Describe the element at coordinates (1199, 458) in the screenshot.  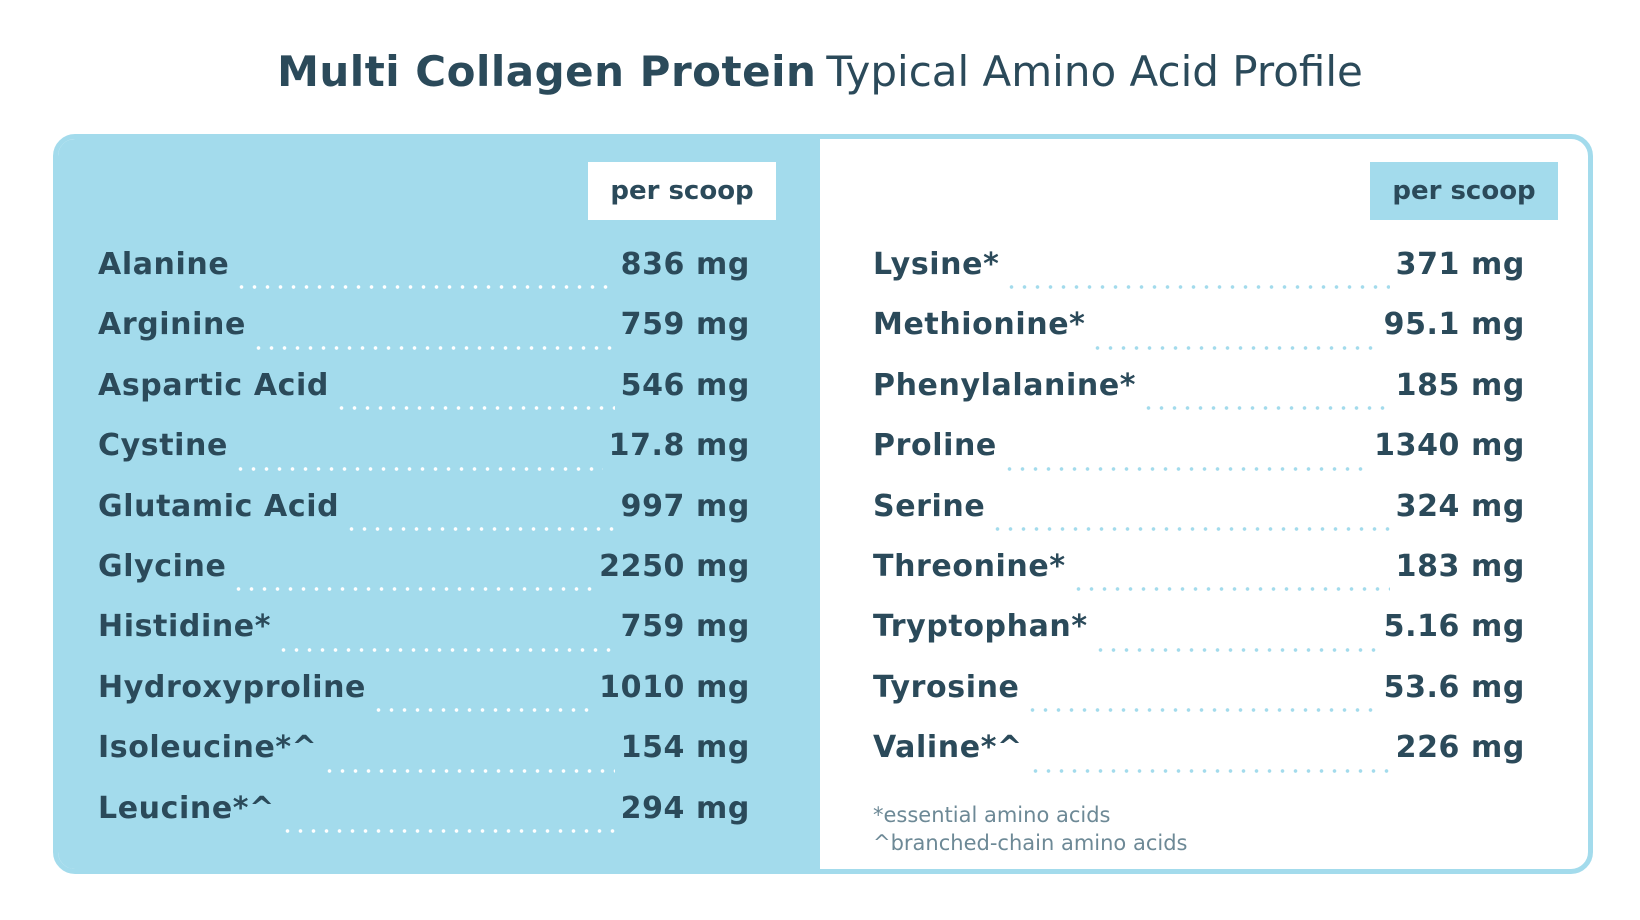
I see `amino-acid-row: Proline 1340 mg` at that location.